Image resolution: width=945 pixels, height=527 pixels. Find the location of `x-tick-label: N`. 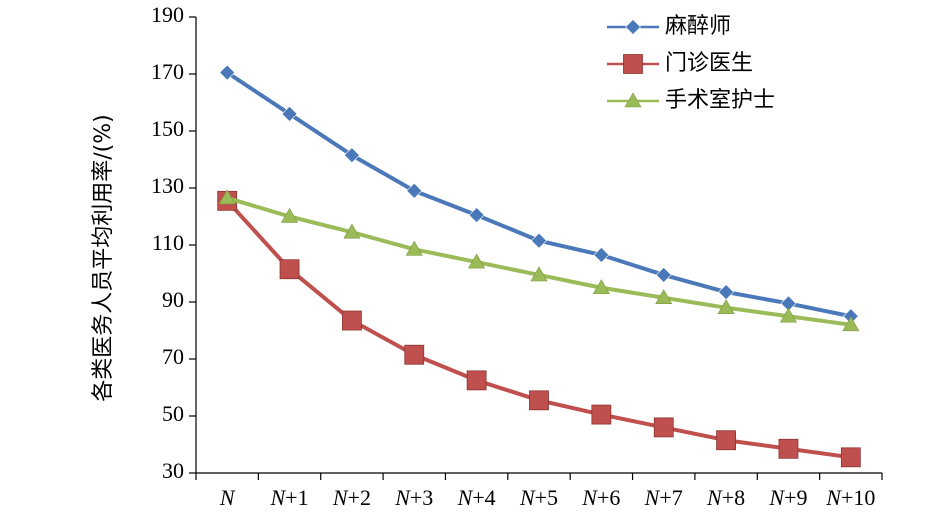

x-tick-label: N is located at coordinates (227, 497).